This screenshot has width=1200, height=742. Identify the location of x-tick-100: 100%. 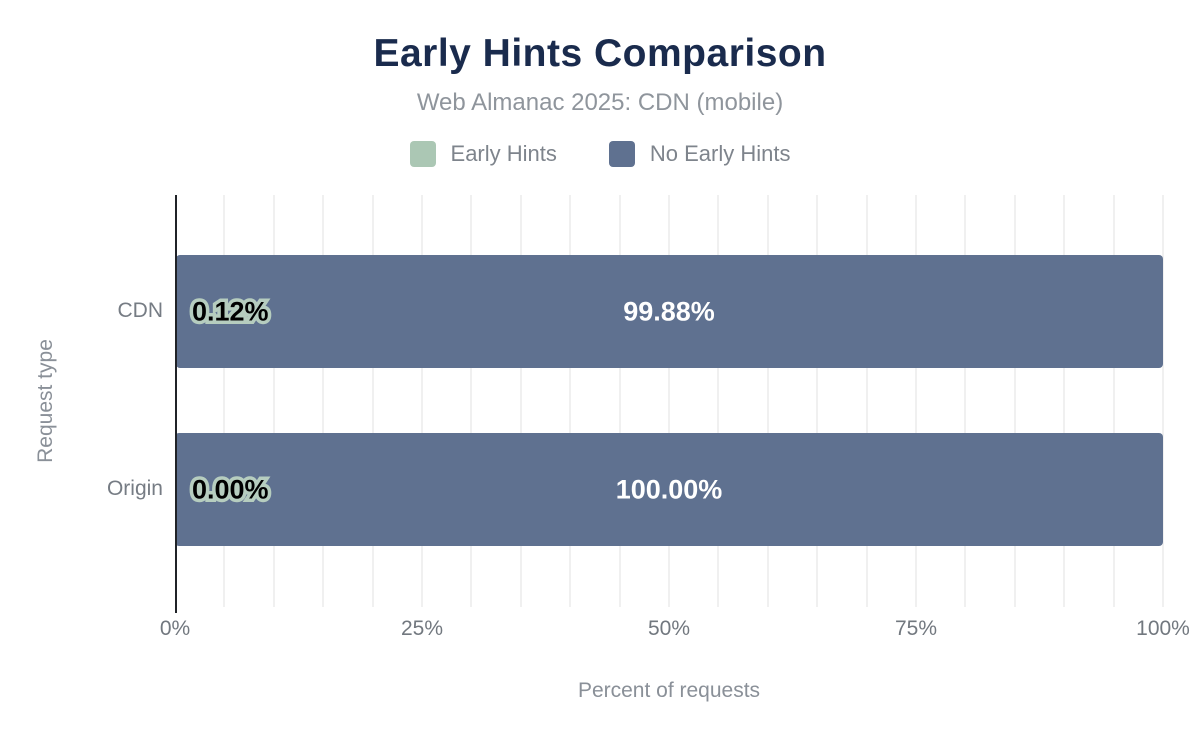
(1163, 628).